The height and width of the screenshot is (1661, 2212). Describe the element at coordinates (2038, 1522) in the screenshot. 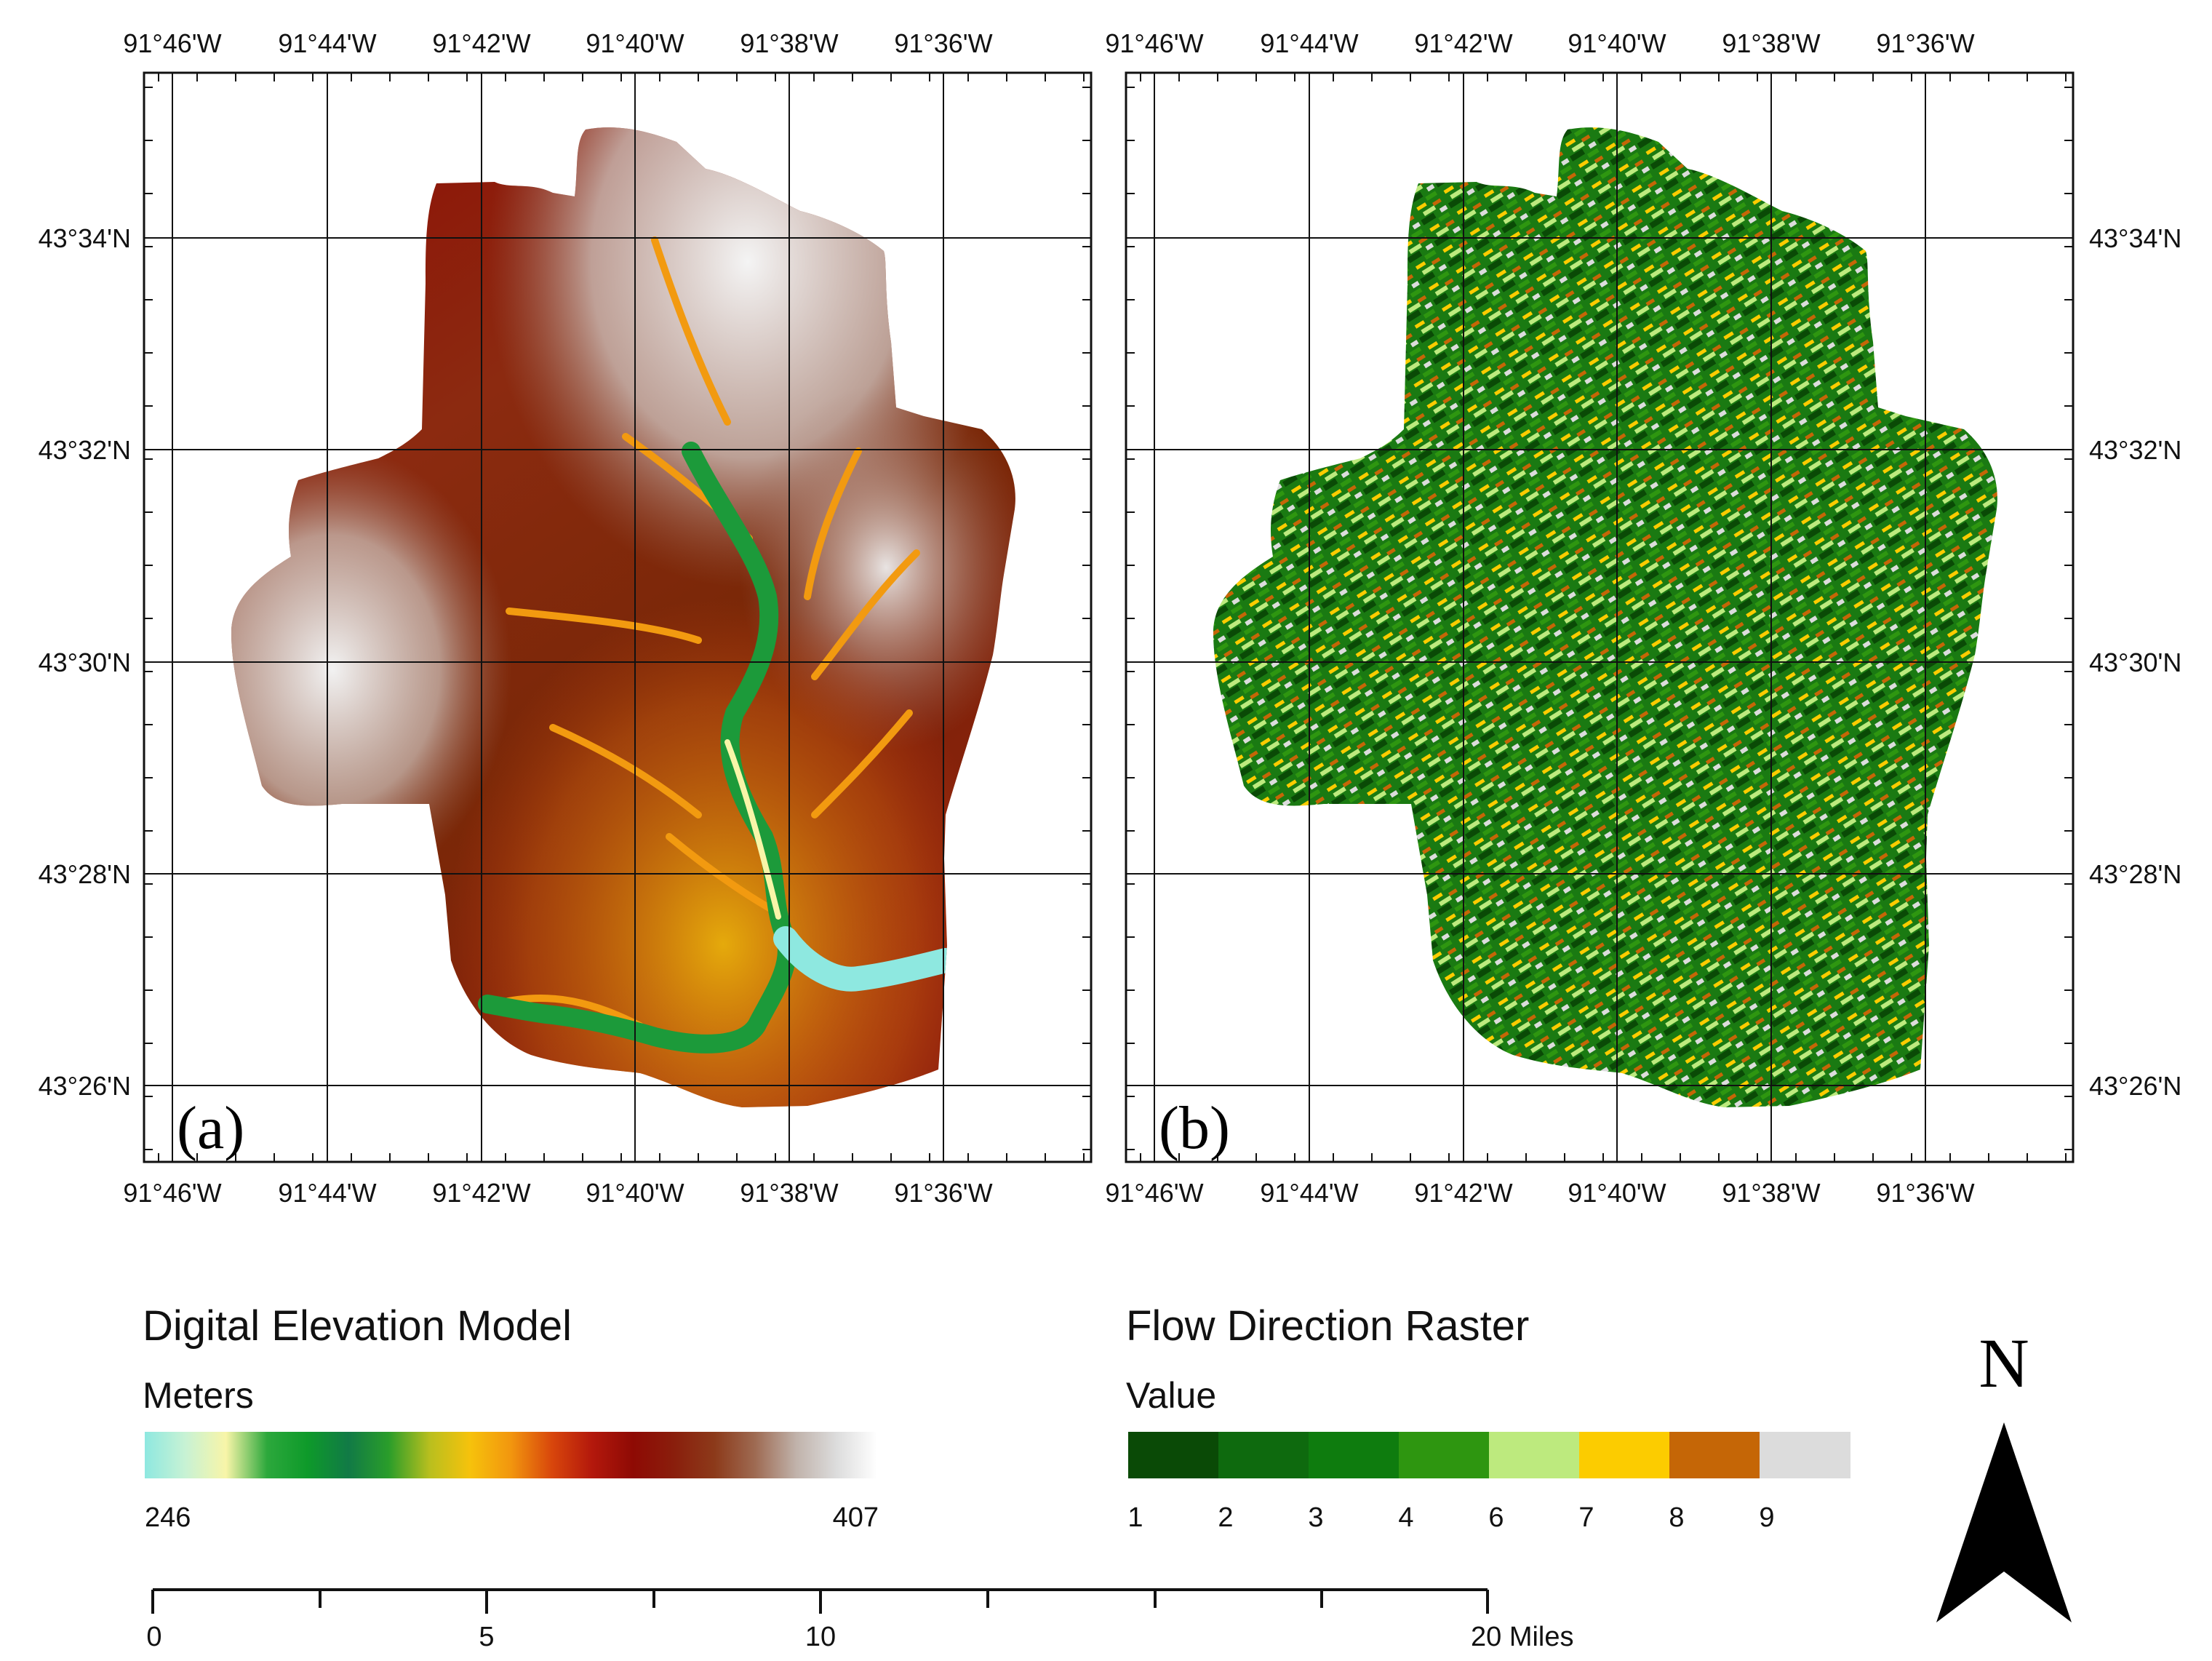

I see `north-arrow-icon-right` at that location.